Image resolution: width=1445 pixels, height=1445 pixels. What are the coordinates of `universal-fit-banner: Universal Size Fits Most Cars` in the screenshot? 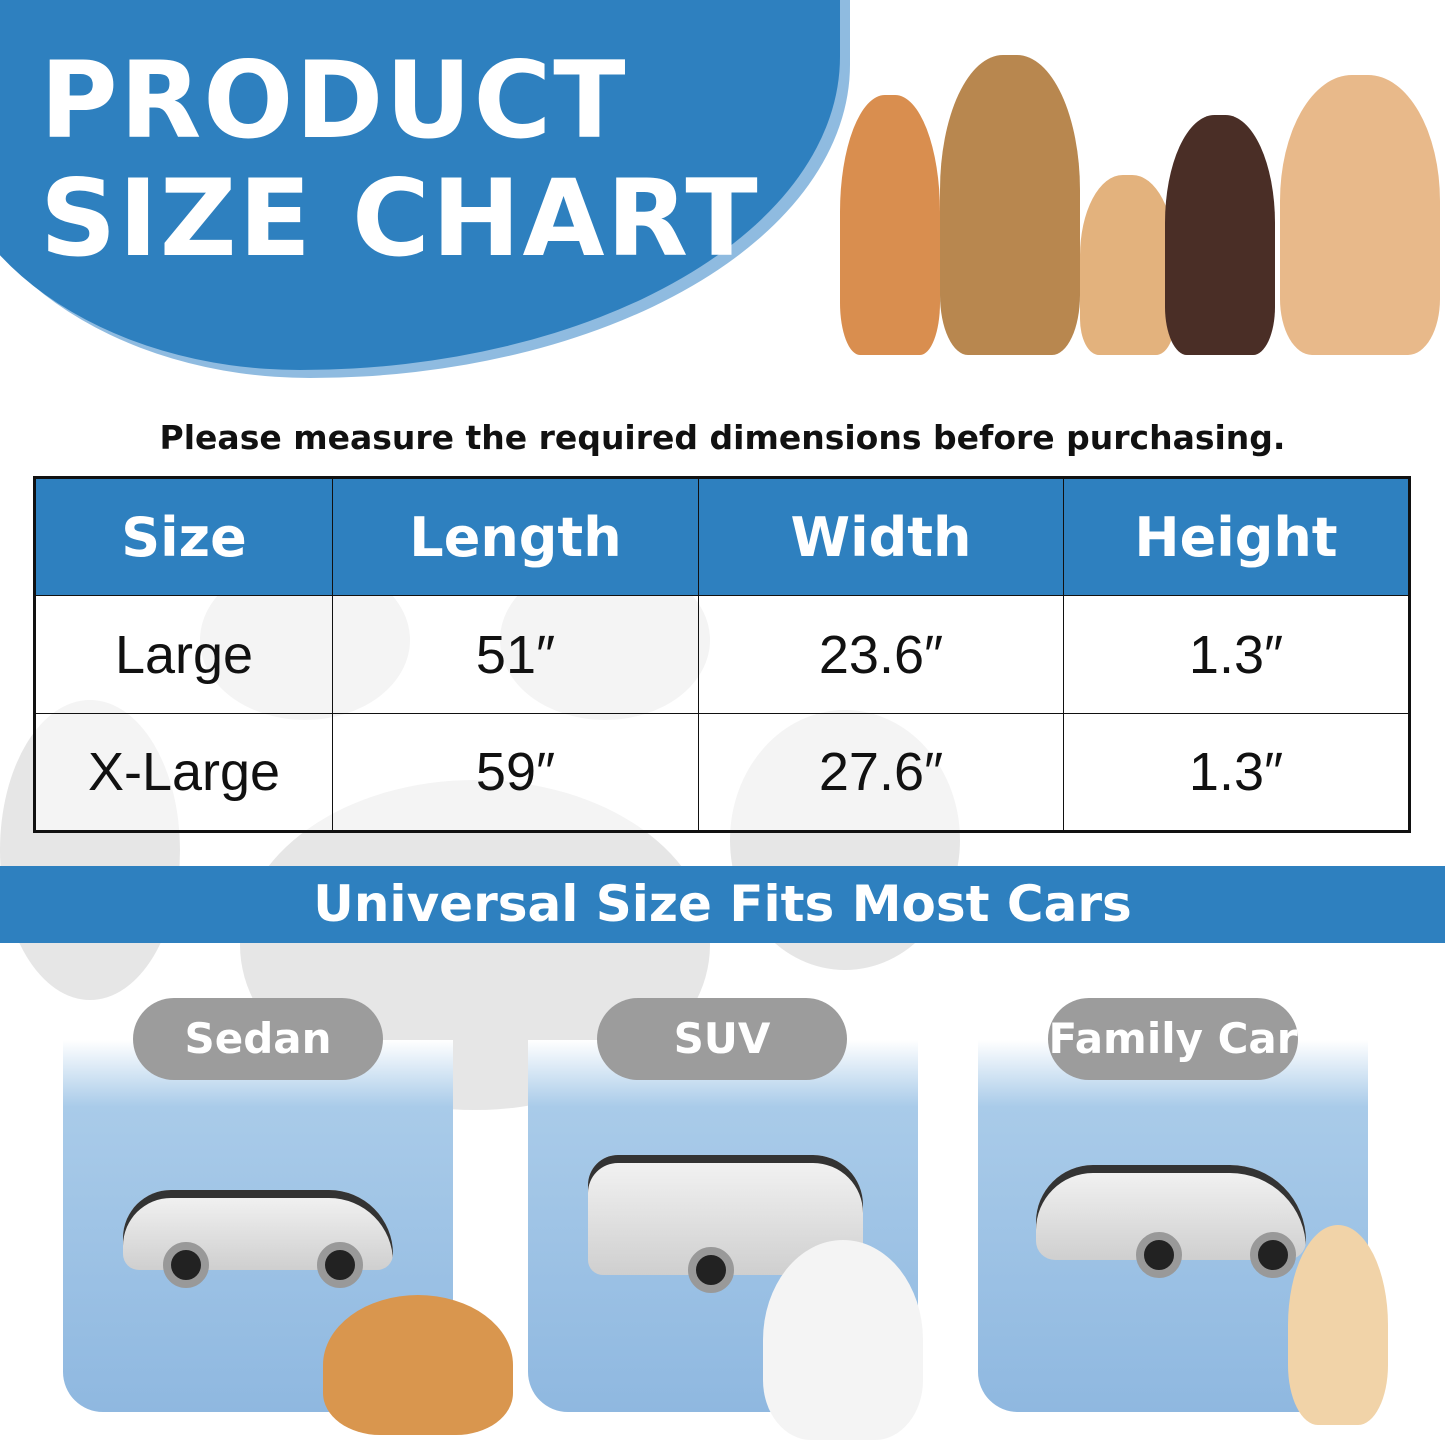 It's located at (722, 904).